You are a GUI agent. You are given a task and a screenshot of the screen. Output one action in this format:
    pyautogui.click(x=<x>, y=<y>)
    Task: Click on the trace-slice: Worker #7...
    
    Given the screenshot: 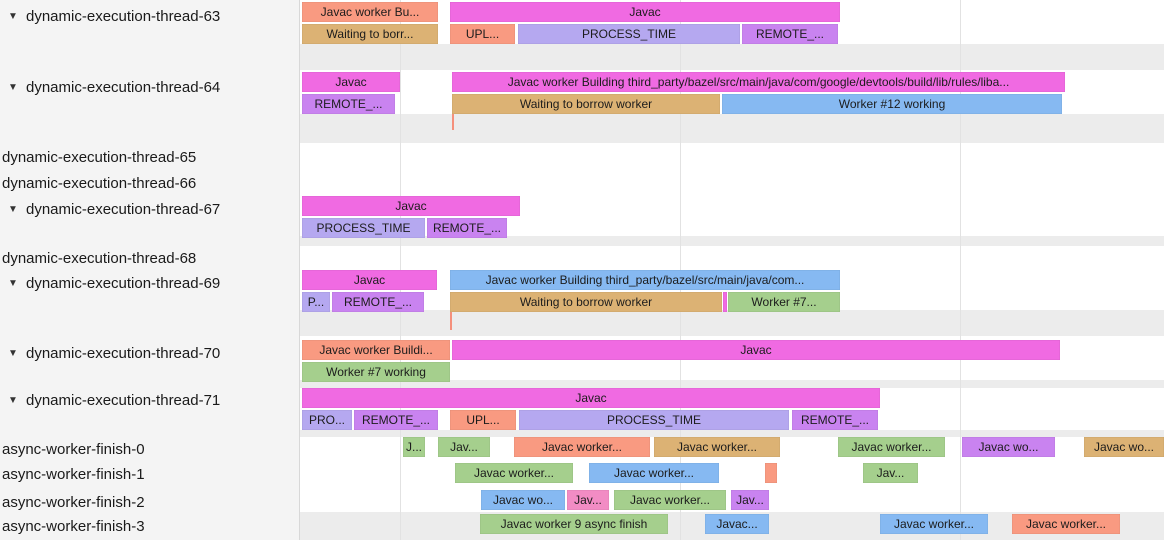 What is the action you would take?
    pyautogui.click(x=784, y=302)
    